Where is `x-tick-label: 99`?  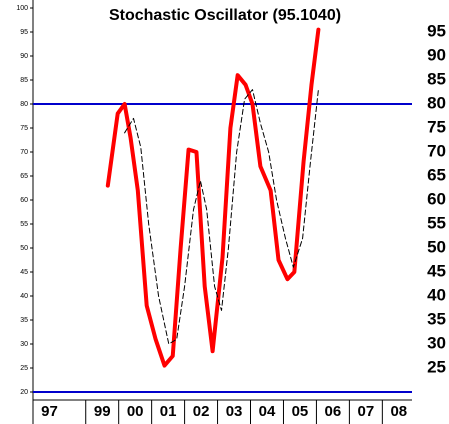 x-tick-label: 99 is located at coordinates (102, 411).